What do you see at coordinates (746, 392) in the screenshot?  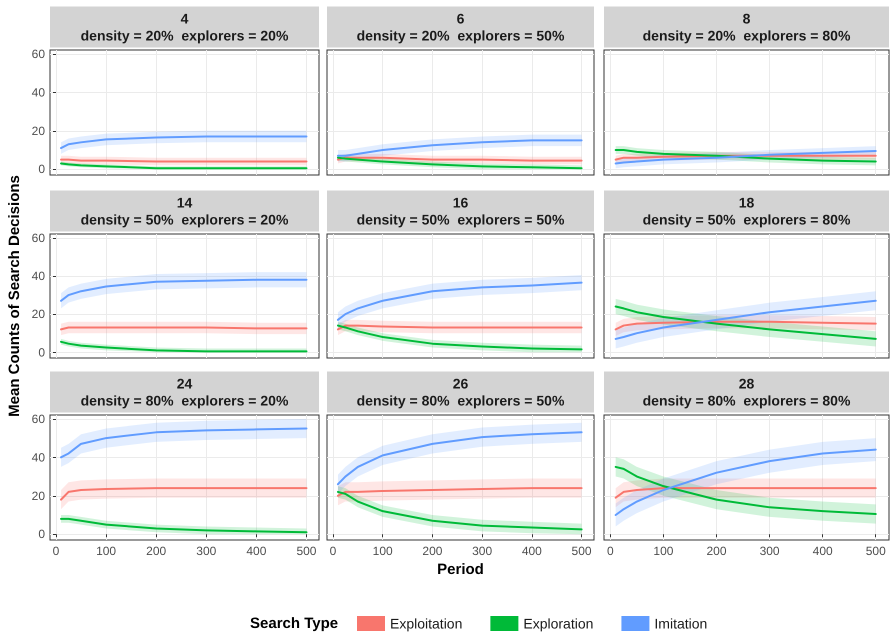 I see `chart-title: 28 density = 80% explorers = 80%` at bounding box center [746, 392].